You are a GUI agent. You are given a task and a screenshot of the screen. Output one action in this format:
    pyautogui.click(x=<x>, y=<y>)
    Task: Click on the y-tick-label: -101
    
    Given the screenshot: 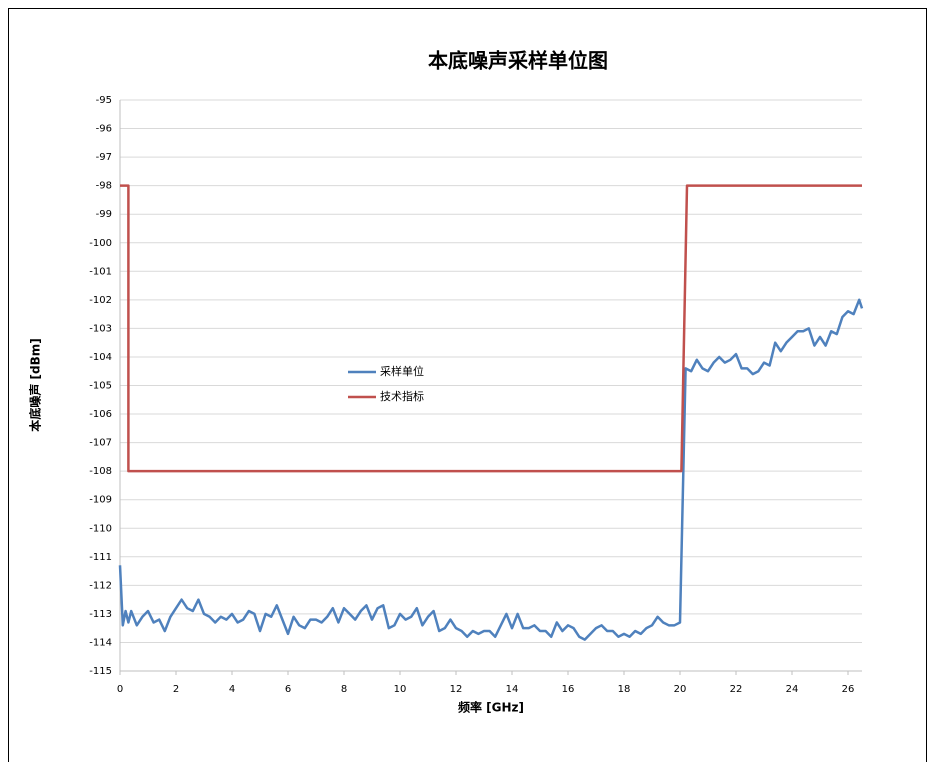 What is the action you would take?
    pyautogui.click(x=100, y=271)
    